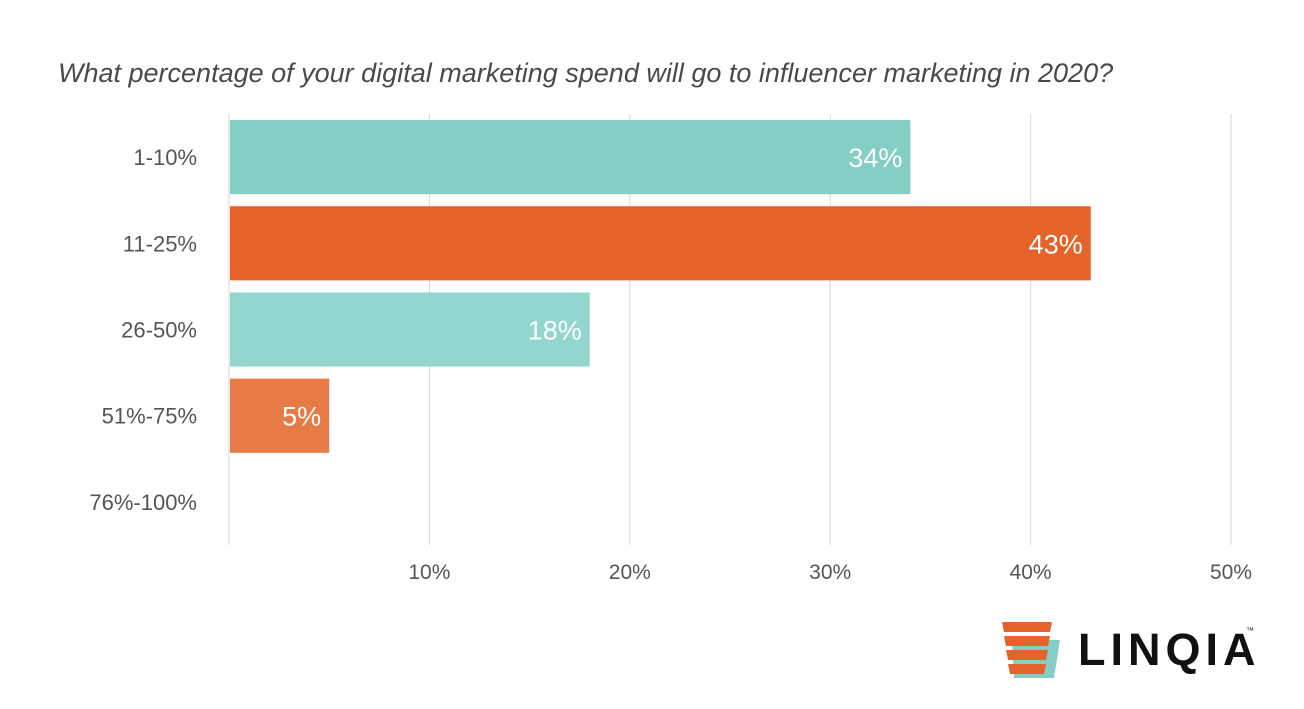 This screenshot has width=1304, height=709. Describe the element at coordinates (630, 572) in the screenshot. I see `x-tick-label: 20%` at that location.